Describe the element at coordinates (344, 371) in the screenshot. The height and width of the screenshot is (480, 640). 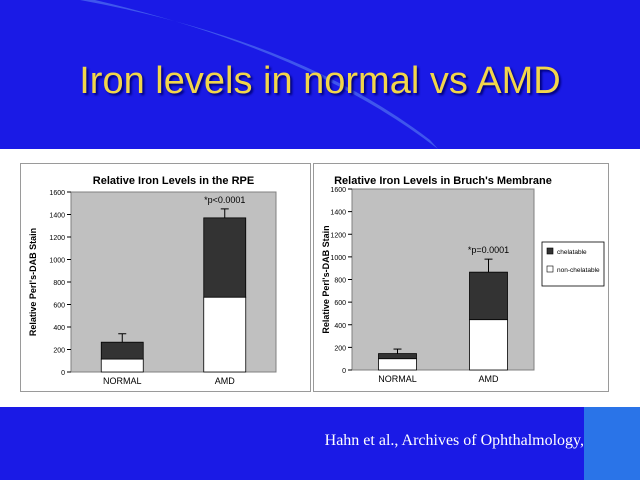
I see `chart2-y-tick-label: 0` at that location.